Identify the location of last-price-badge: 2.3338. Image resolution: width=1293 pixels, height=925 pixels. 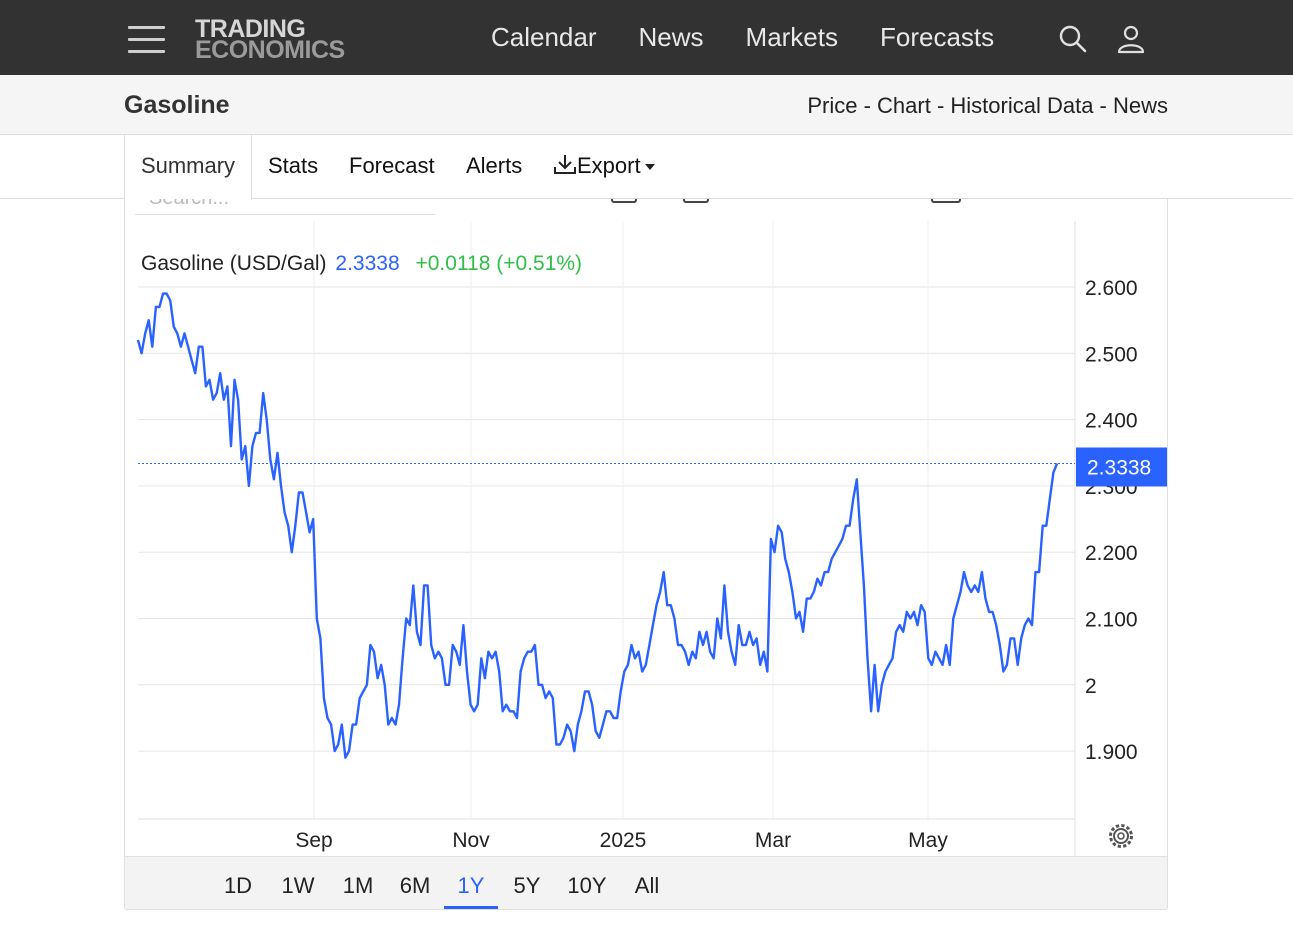
(1121, 467).